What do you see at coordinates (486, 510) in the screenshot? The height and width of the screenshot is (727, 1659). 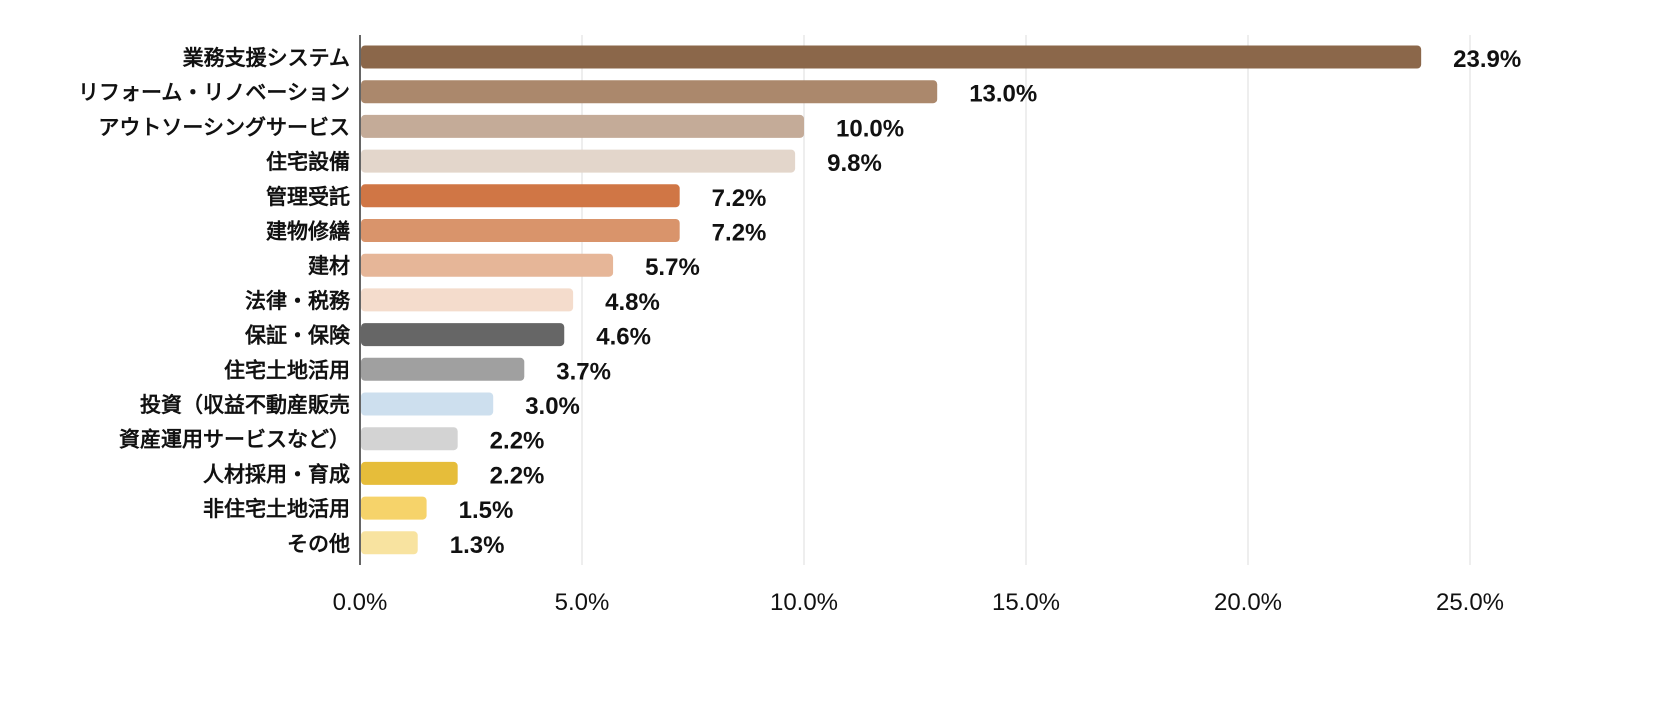 I see `value-label: 1.5%` at bounding box center [486, 510].